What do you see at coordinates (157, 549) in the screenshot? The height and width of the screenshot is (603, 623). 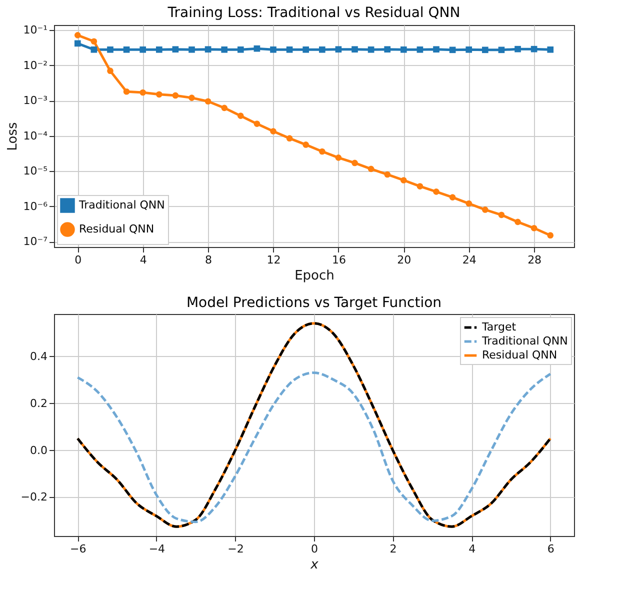 I see `x-tick-label: −4` at bounding box center [157, 549].